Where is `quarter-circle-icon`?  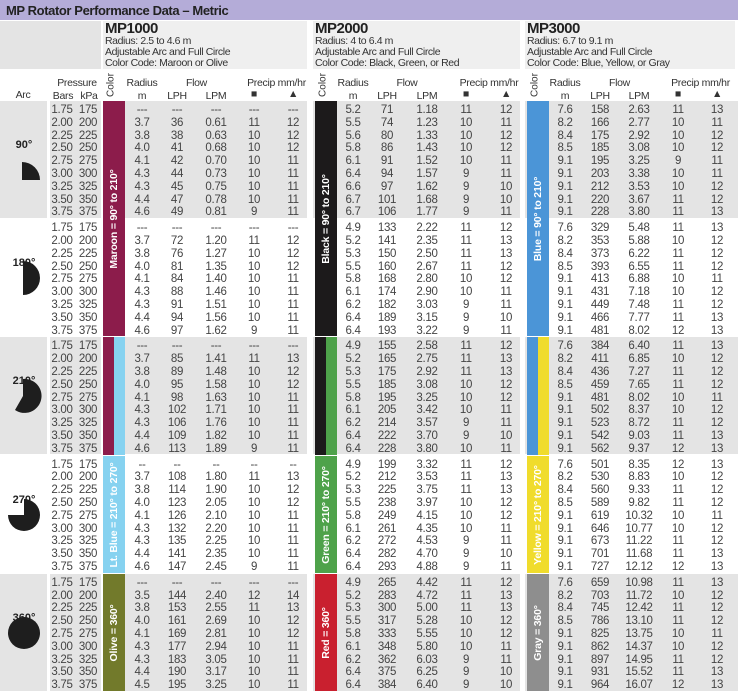 quarter-circle-icon is located at coordinates (31, 171).